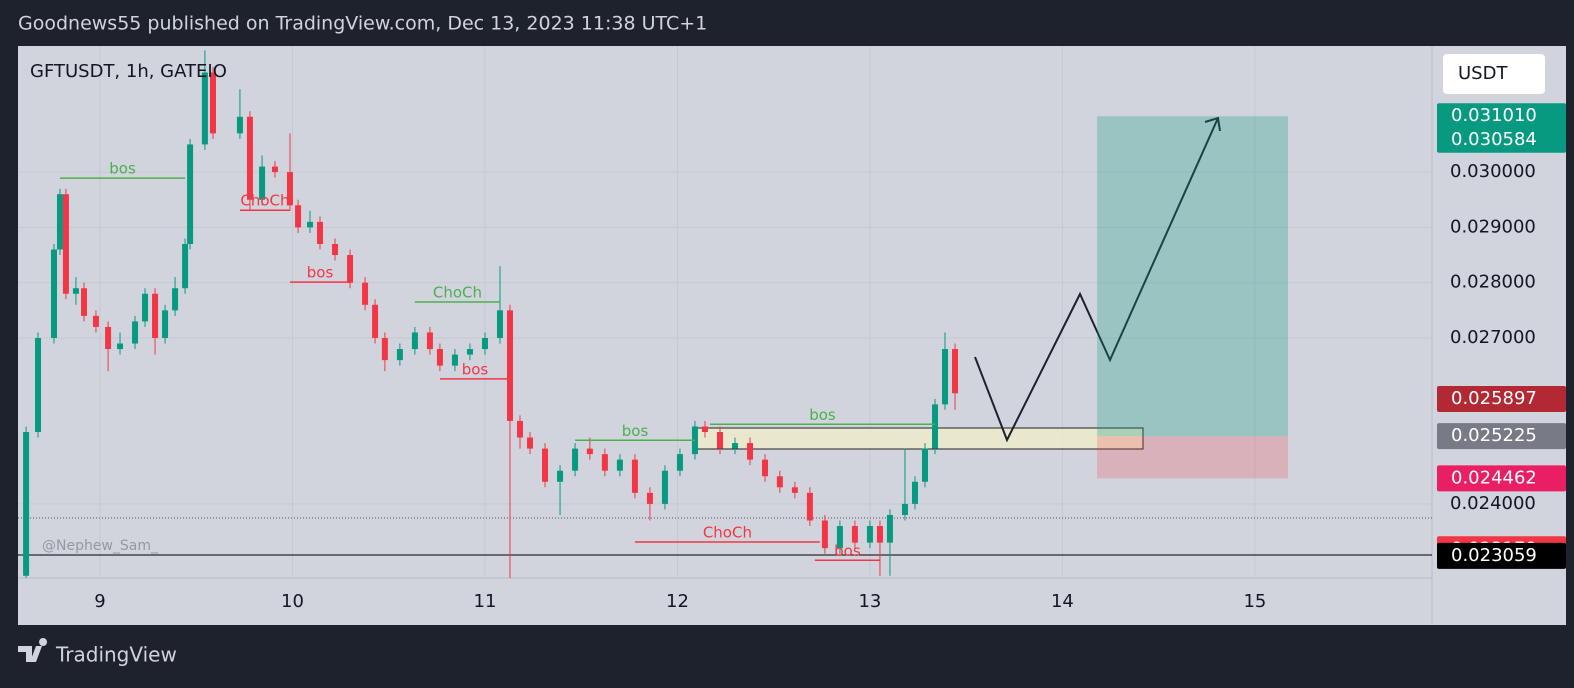 The height and width of the screenshot is (688, 1574). Describe the element at coordinates (292, 601) in the screenshot. I see `x-tick-label: 10` at that location.